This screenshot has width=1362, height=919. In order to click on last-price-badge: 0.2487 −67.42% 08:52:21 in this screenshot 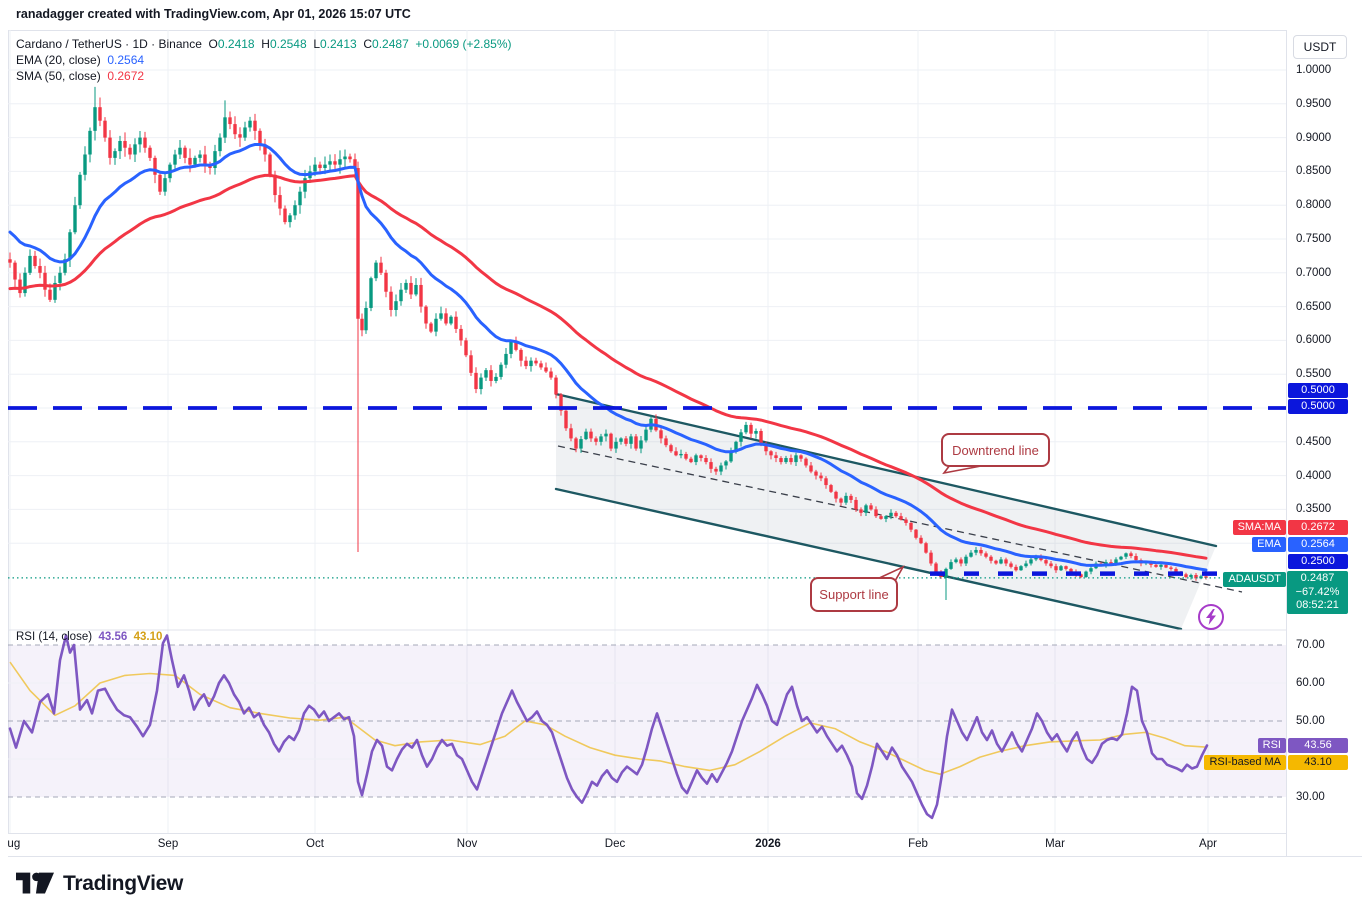, I will do `click(1317, 592)`.